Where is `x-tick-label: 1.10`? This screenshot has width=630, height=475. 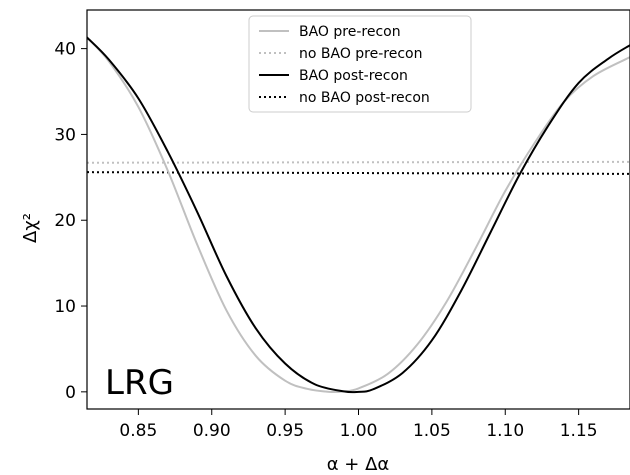
x-tick-label: 1.10 is located at coordinates (505, 431).